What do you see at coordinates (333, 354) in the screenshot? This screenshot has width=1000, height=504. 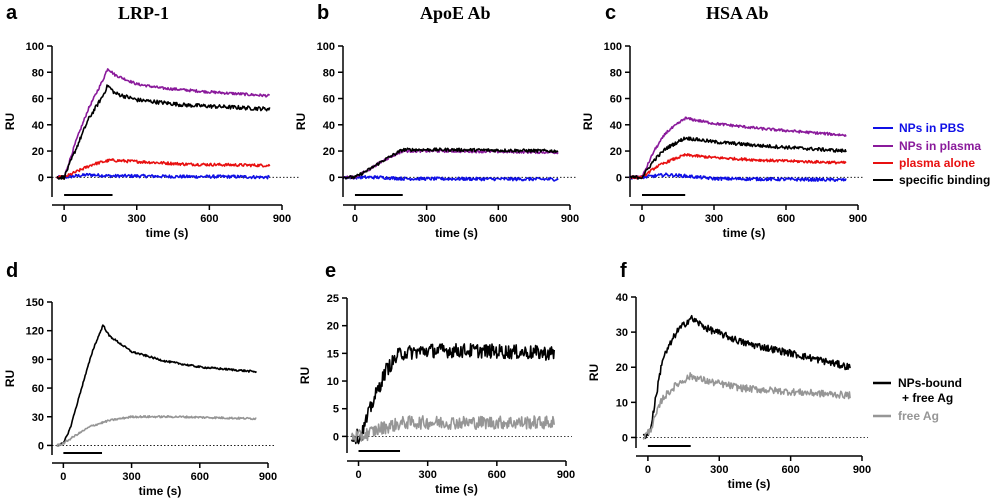 I see `y-tick-label: 15` at bounding box center [333, 354].